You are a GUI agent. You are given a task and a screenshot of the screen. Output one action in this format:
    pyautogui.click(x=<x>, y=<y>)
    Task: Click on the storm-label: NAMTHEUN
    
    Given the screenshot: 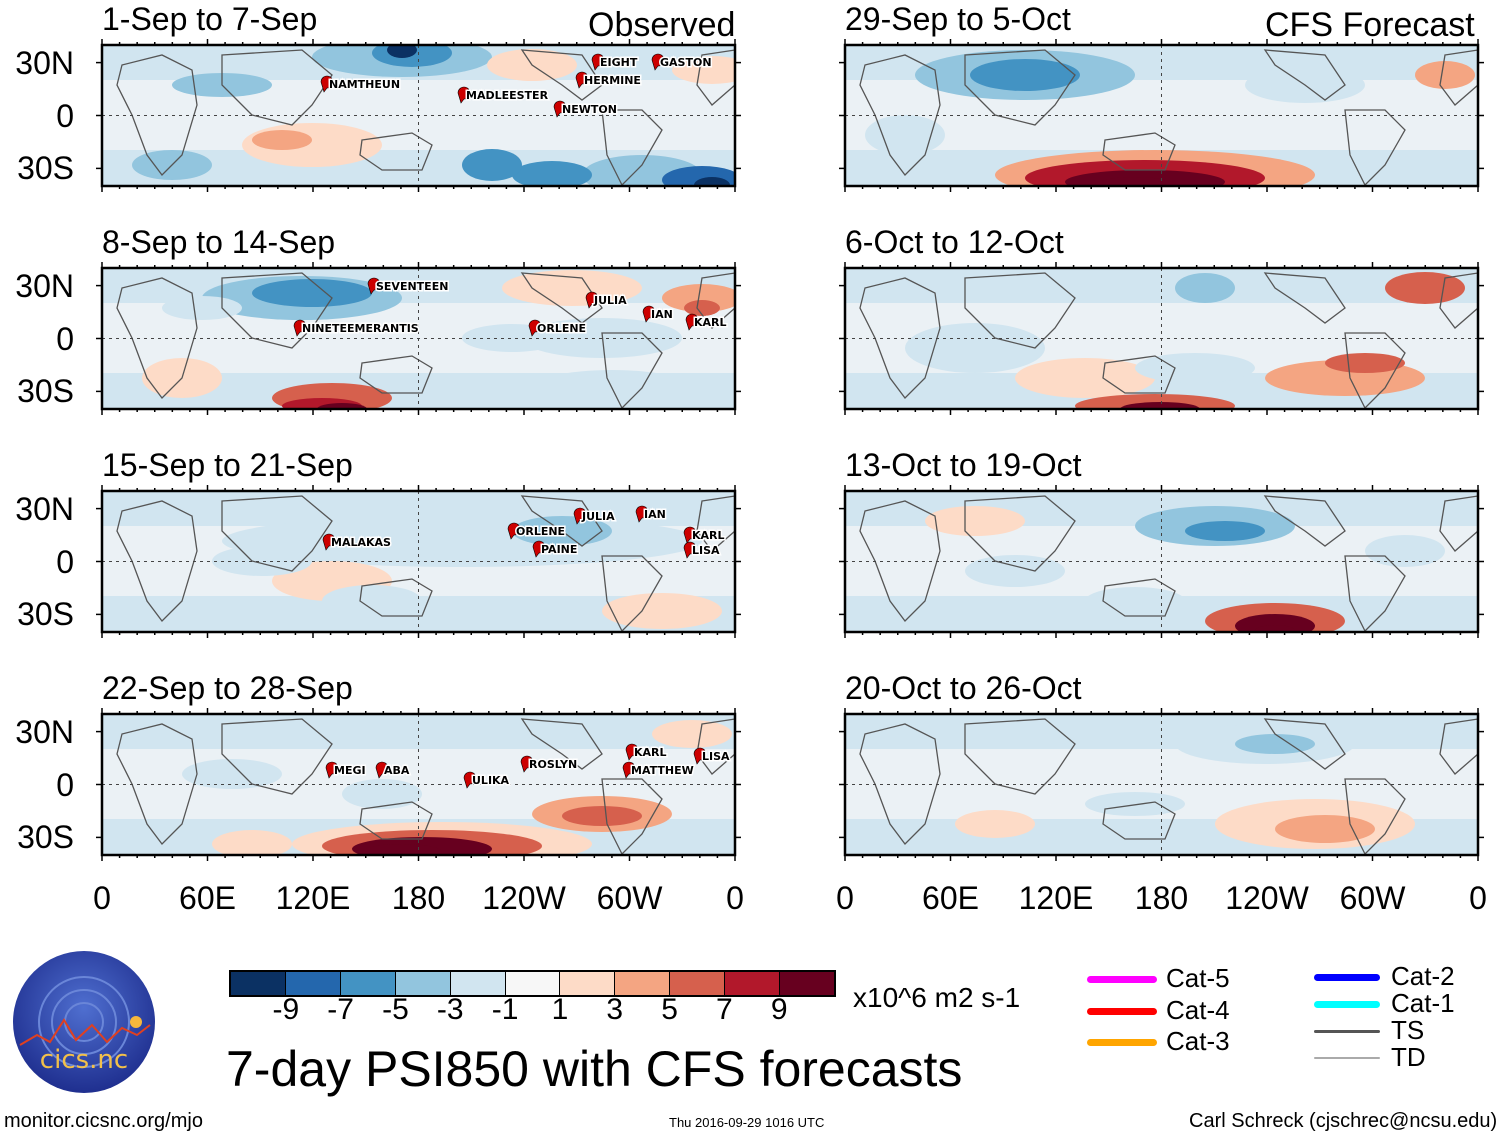 What is the action you would take?
    pyautogui.click(x=364, y=84)
    